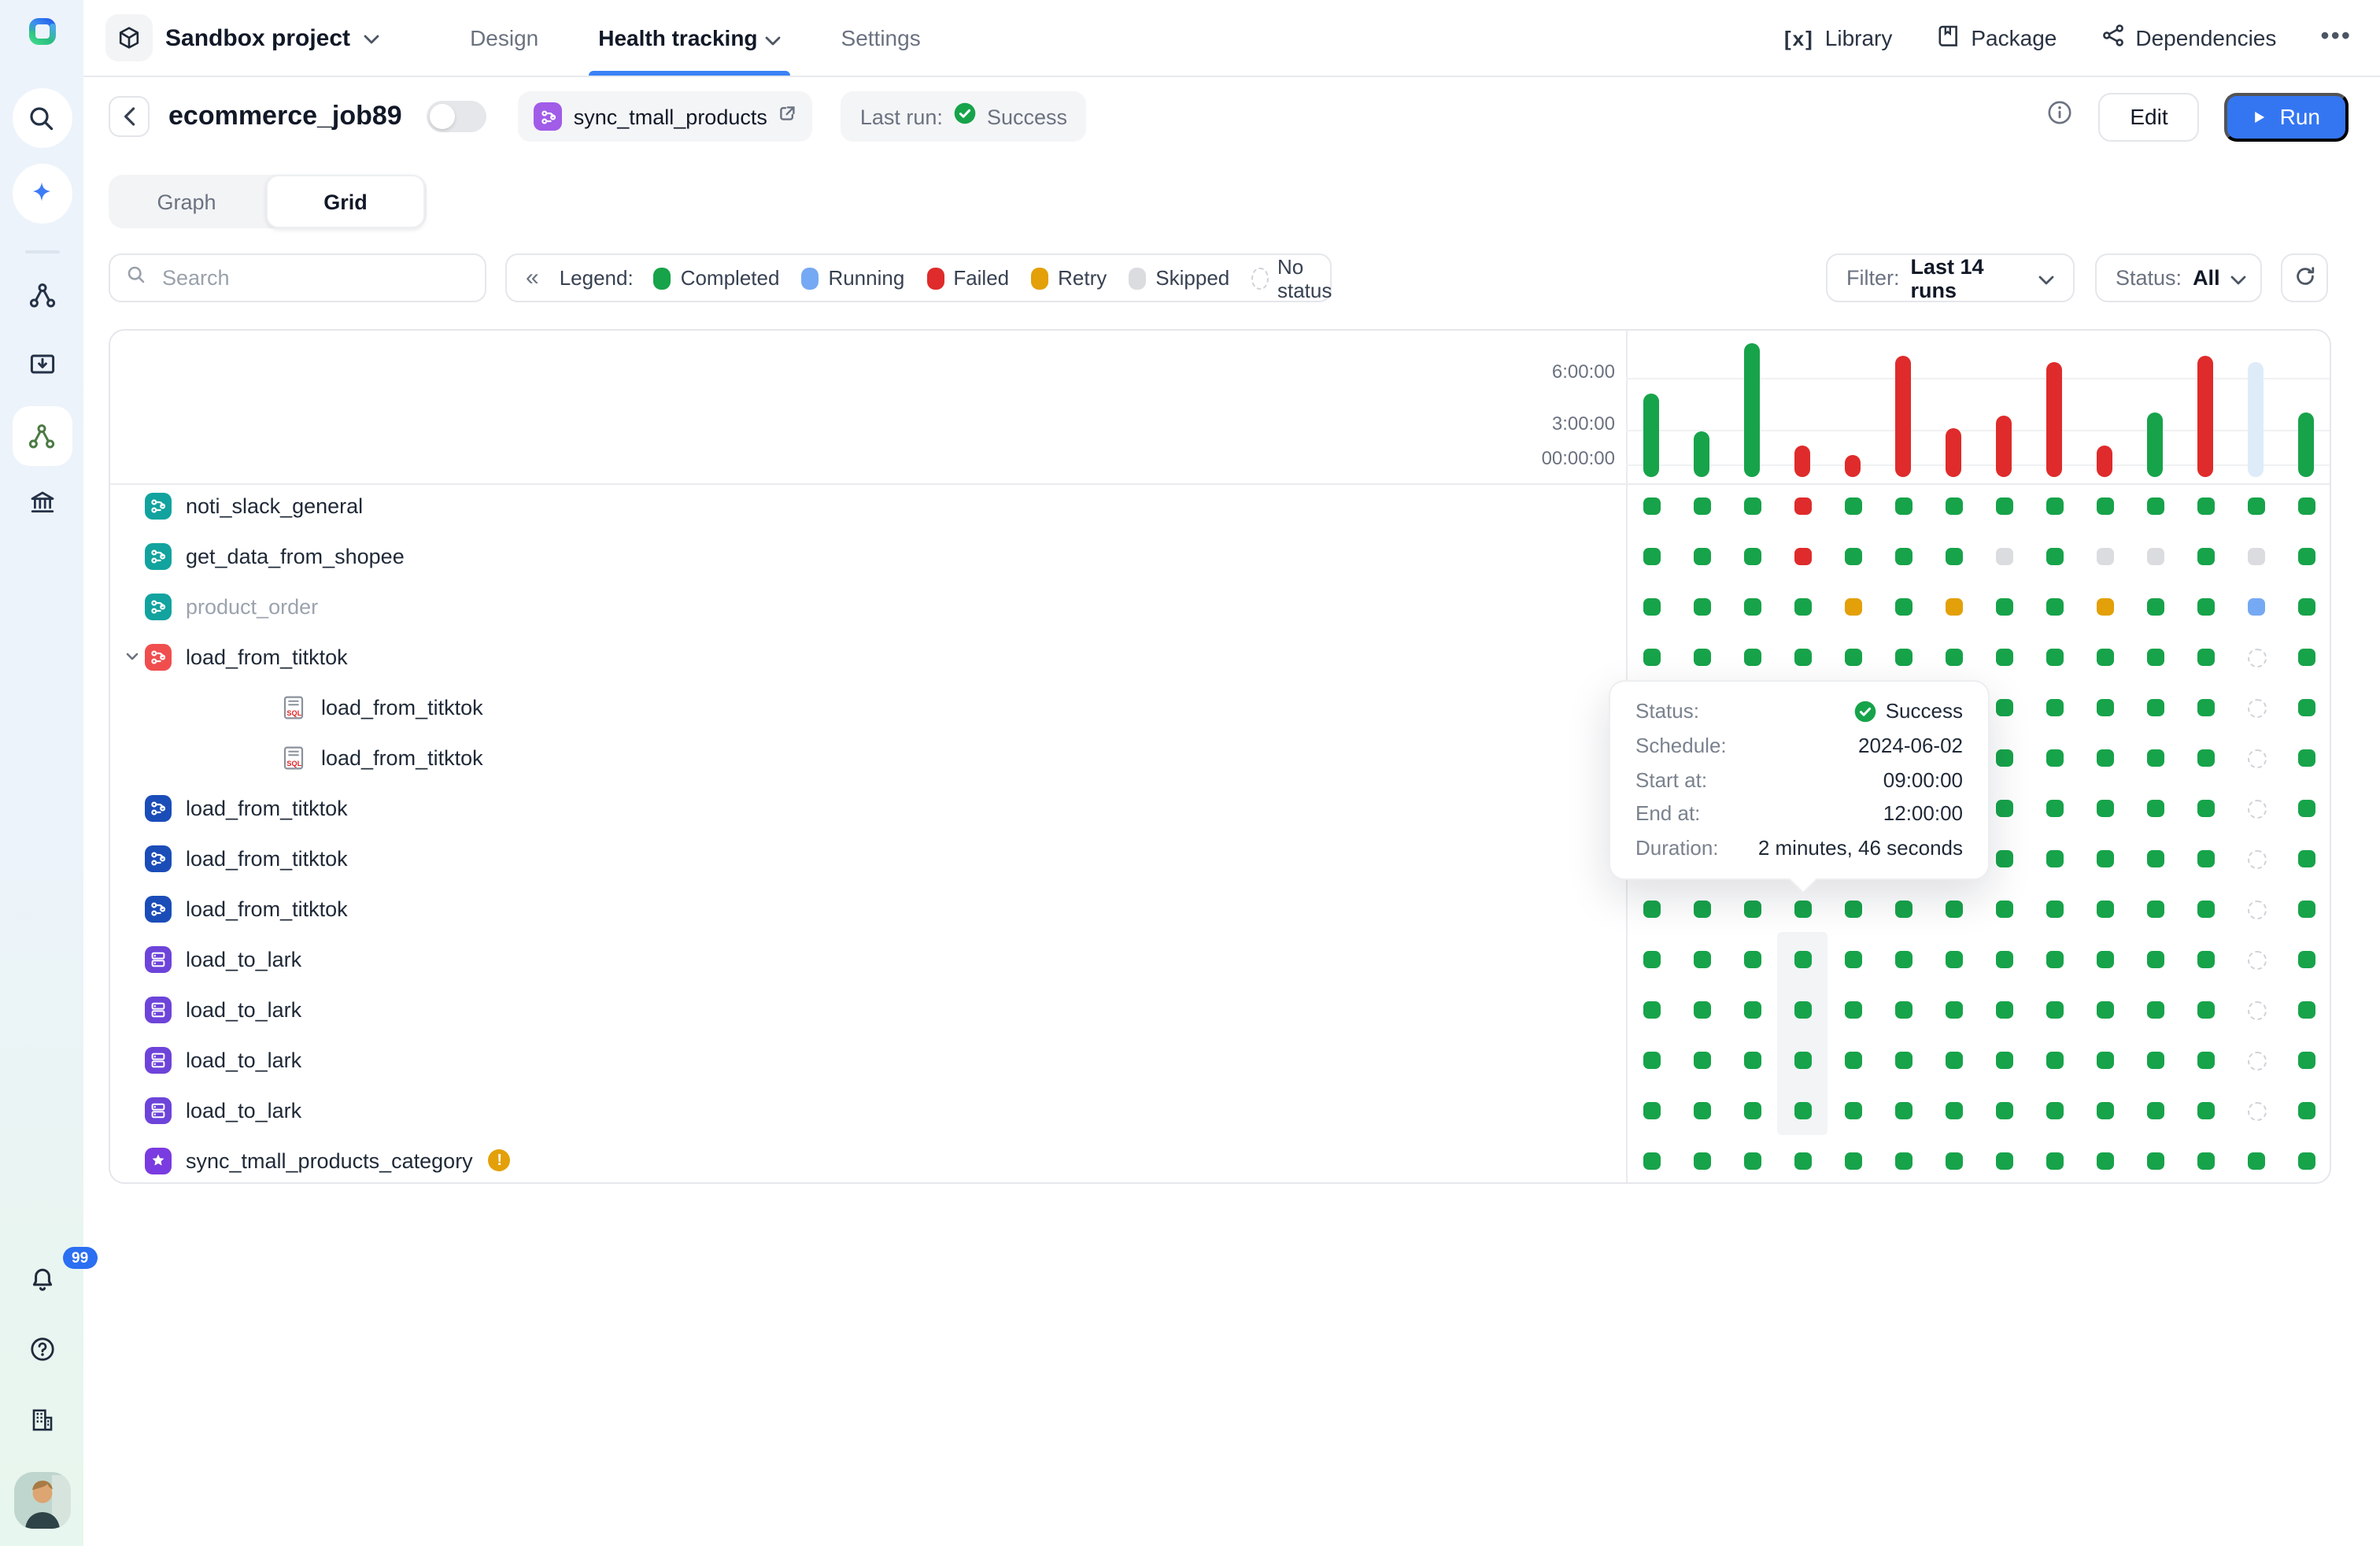  Describe the element at coordinates (2257, 859) in the screenshot. I see `run-dot-r8-c13-no-status` at that location.